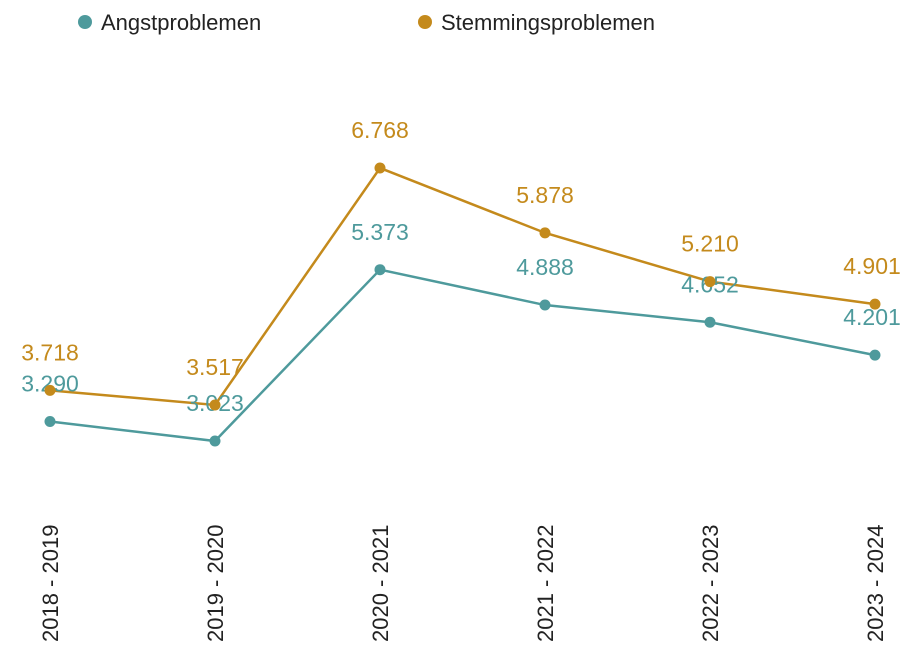 Image resolution: width=908 pixels, height=646 pixels. What do you see at coordinates (380, 232) in the screenshot?
I see `value-label: 5.373` at bounding box center [380, 232].